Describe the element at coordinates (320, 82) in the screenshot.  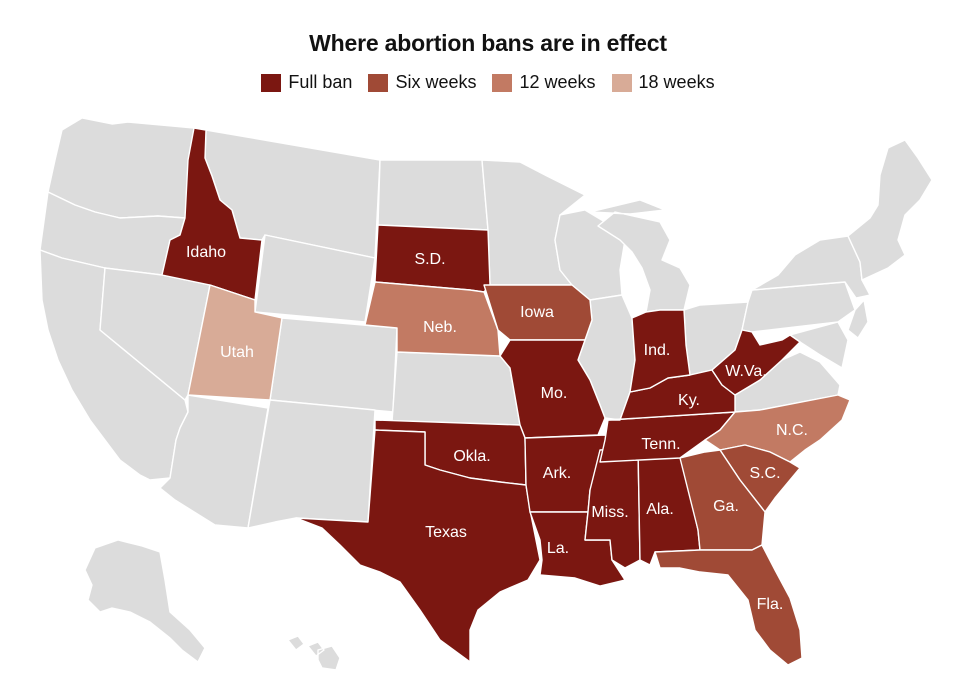
I see `legend-label-full-ban: Full ban` at that location.